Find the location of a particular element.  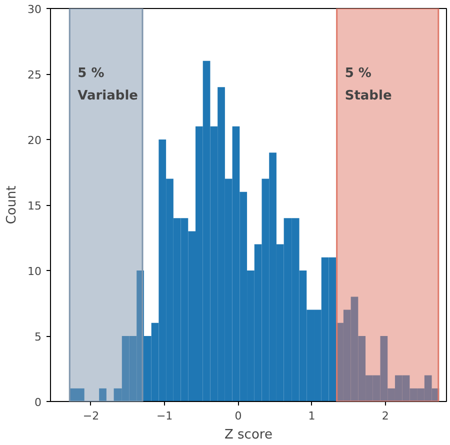

y-tick-label: 30 is located at coordinates (35, 9).